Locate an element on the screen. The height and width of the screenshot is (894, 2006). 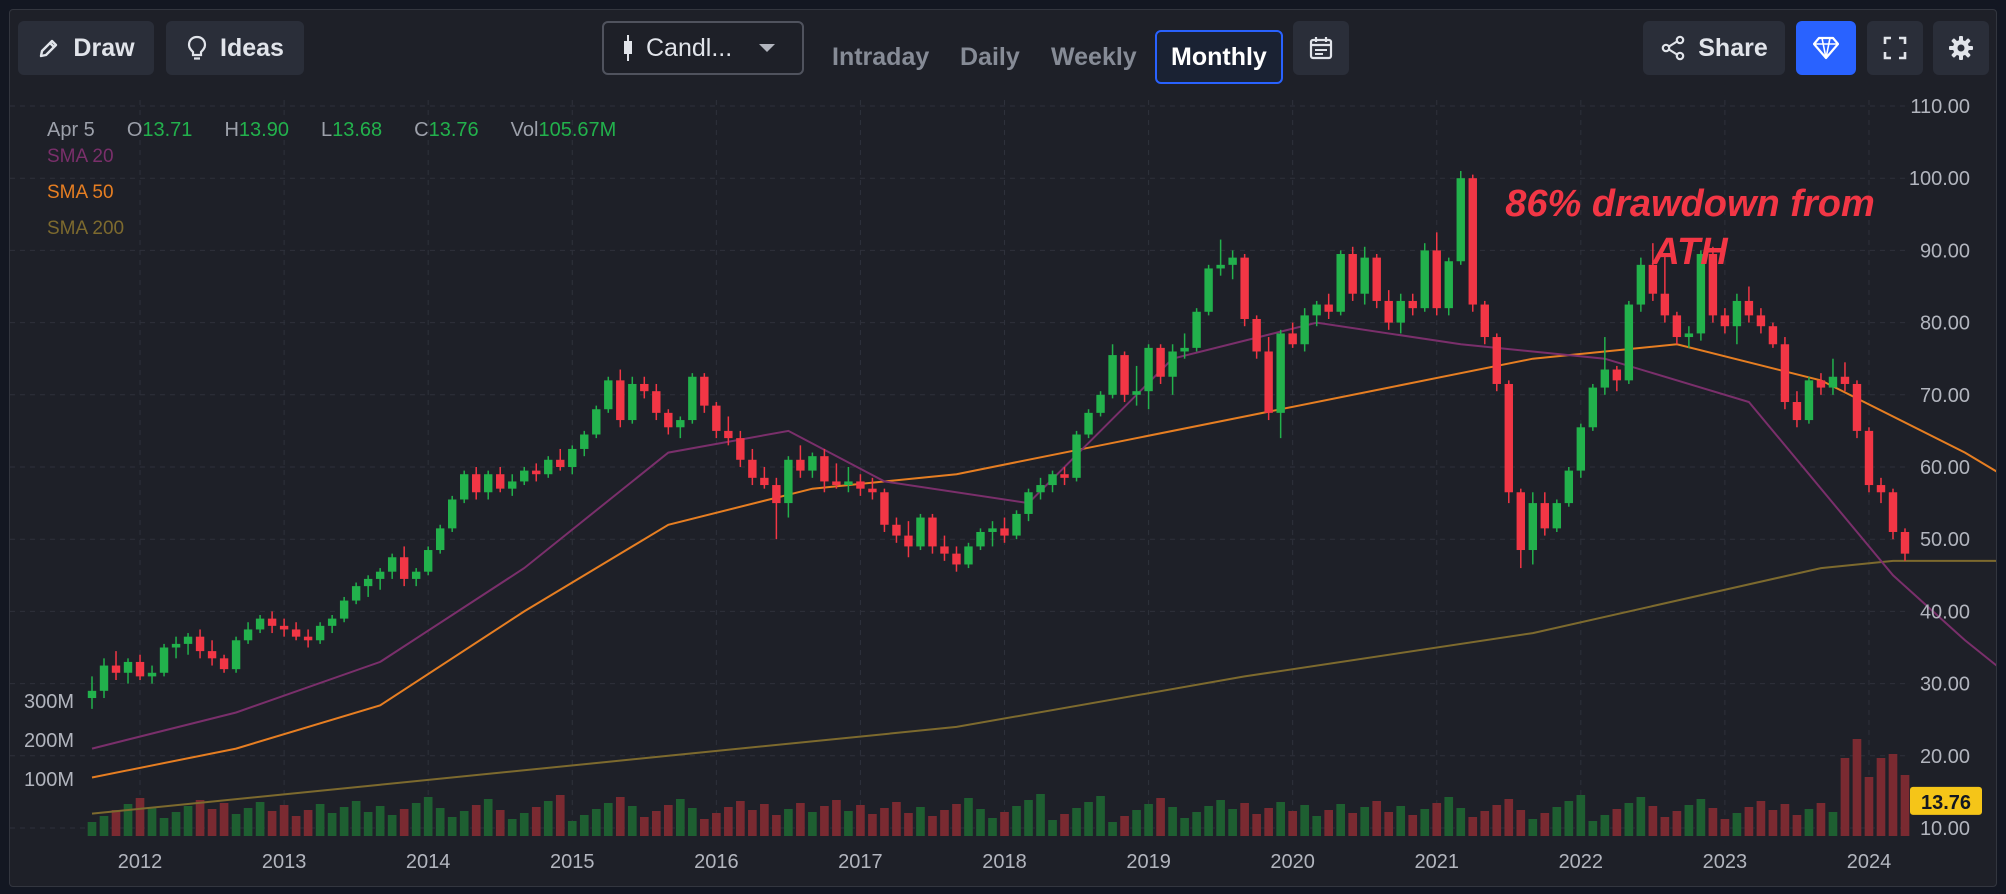
interval-daily: Daily is located at coordinates (990, 57).